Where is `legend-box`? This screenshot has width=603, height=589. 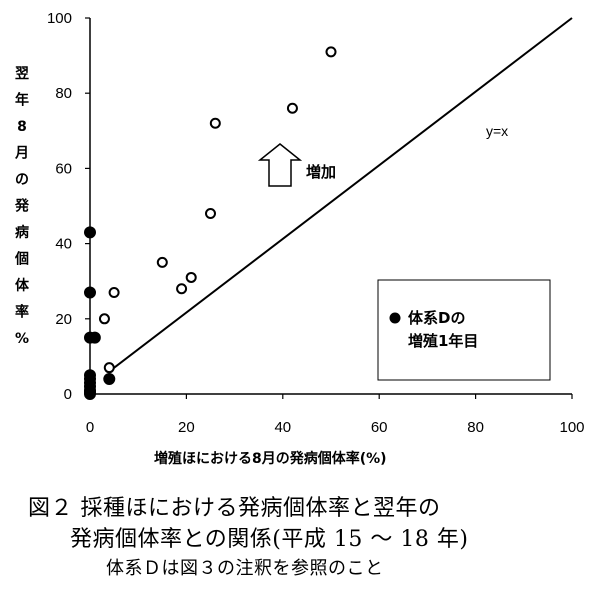
legend-box is located at coordinates (464, 330).